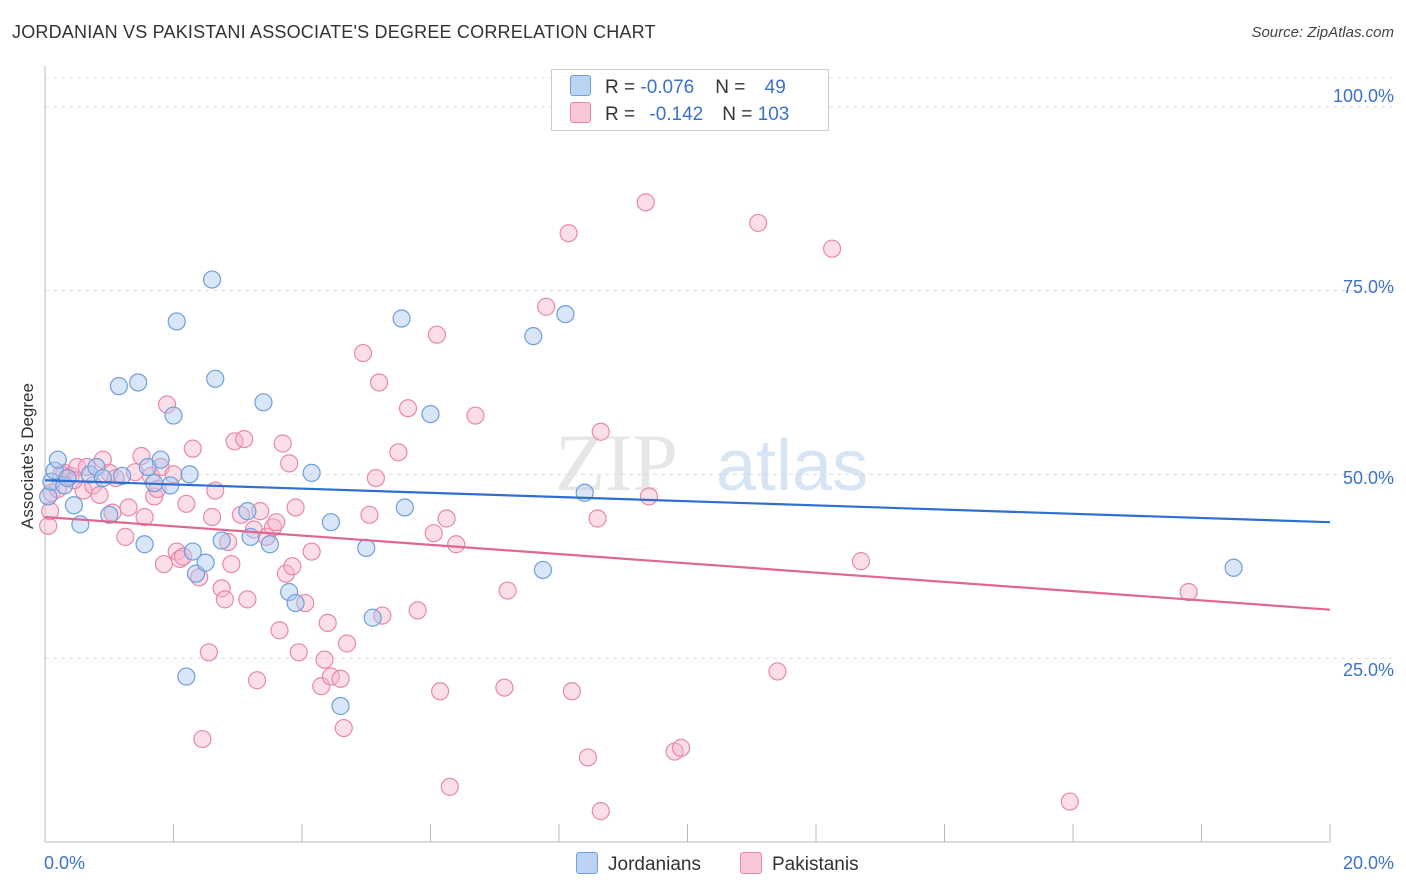 This screenshot has height=892, width=1406. I want to click on trend-lines, so click(687, 545).